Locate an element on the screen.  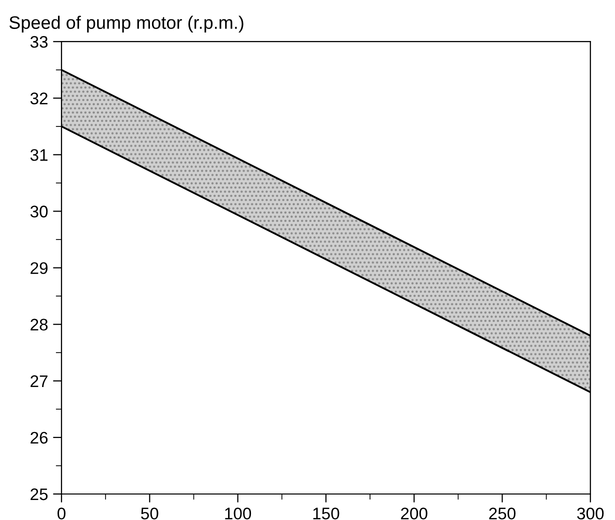
y-tick-label: 27 is located at coordinates (39, 381).